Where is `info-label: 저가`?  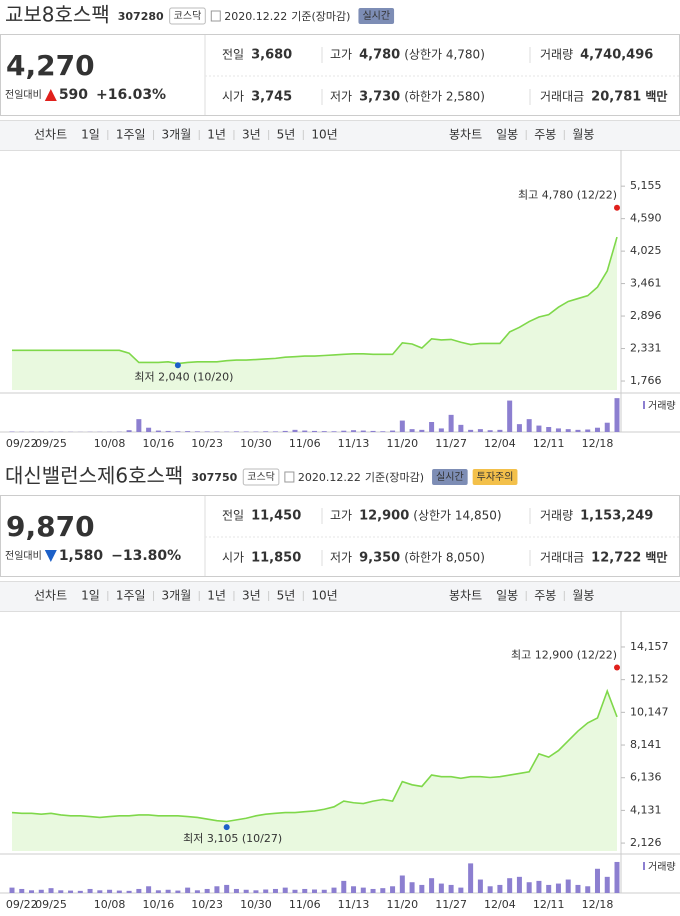
info-label: 저가 is located at coordinates (341, 97).